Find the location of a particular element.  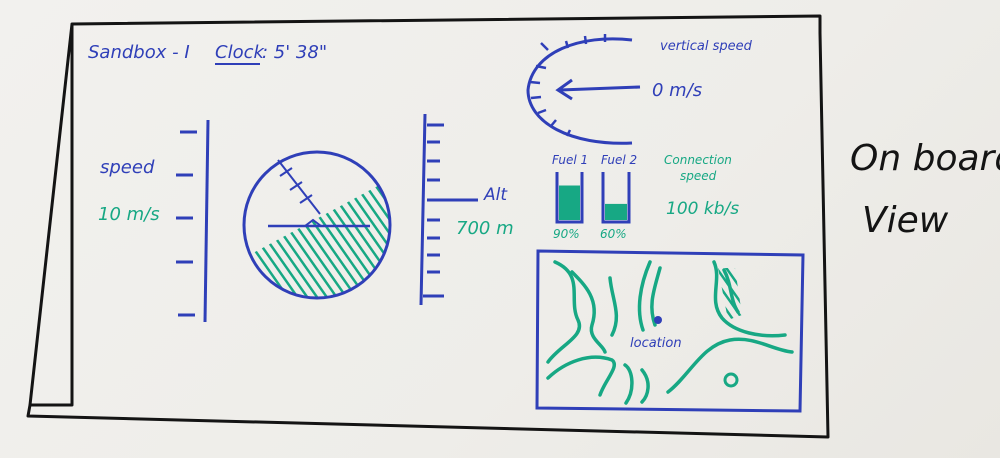

mini-map is located at coordinates (670, 331).